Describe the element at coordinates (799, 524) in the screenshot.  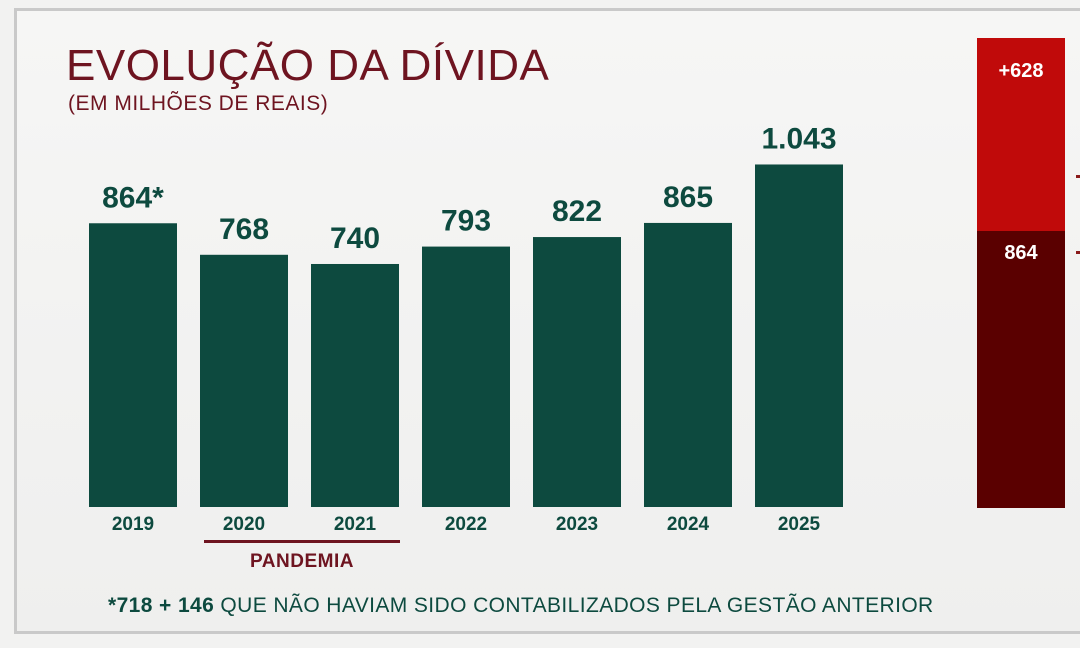
I see `x-tick-2025: 2025` at that location.